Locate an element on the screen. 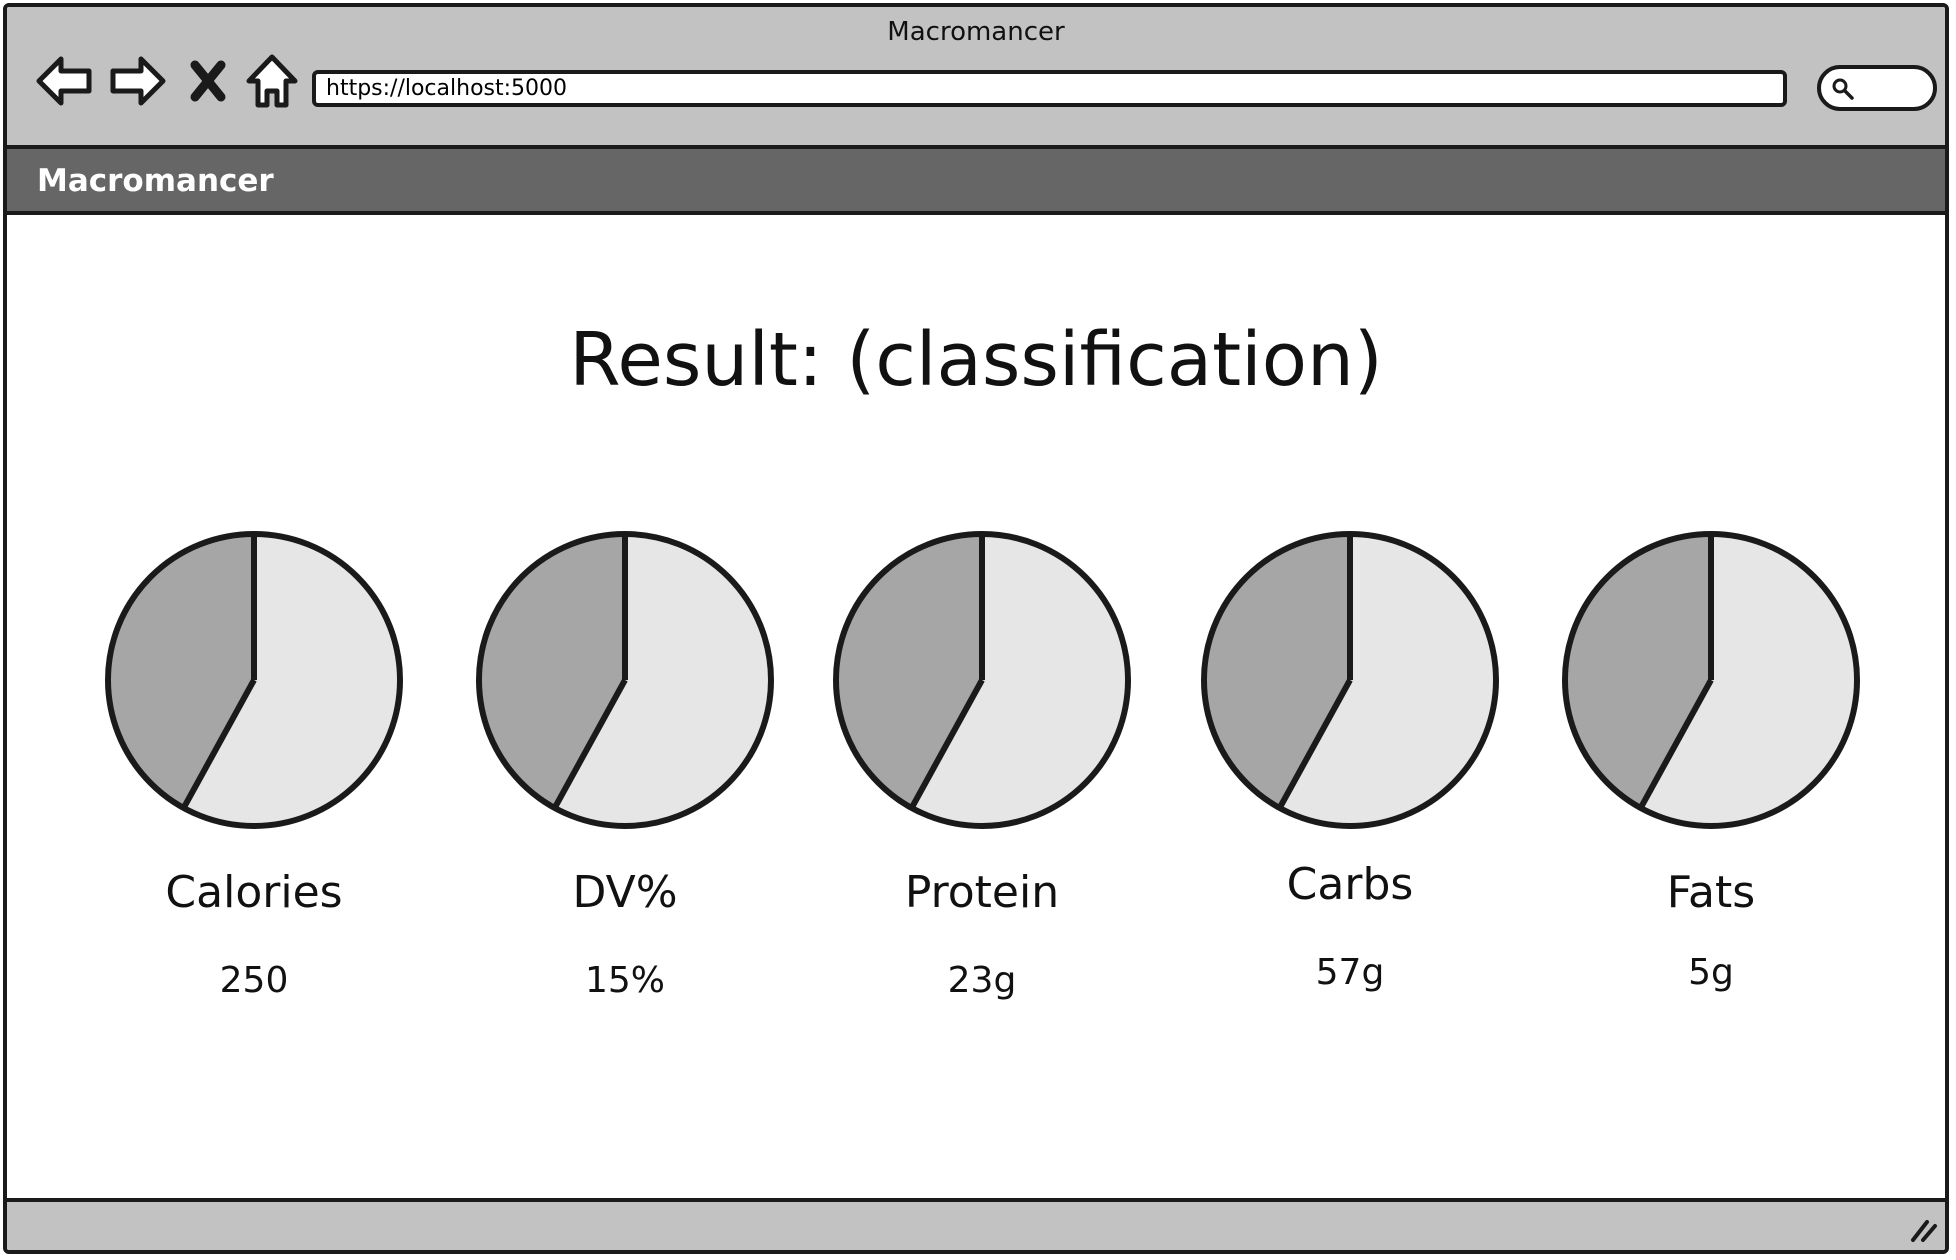  metric-label: Carbs is located at coordinates (1350, 884).